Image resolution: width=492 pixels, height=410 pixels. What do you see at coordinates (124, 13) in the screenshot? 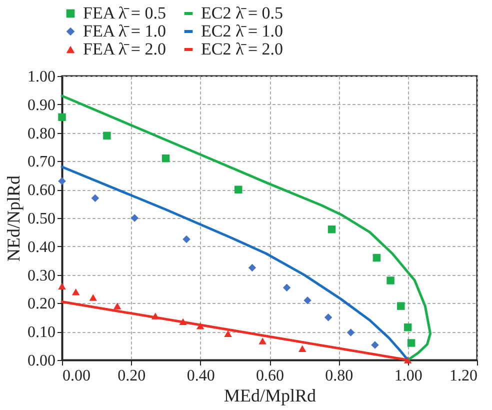
I see `legend-label: FEA λ̄ = 0.5` at bounding box center [124, 13].